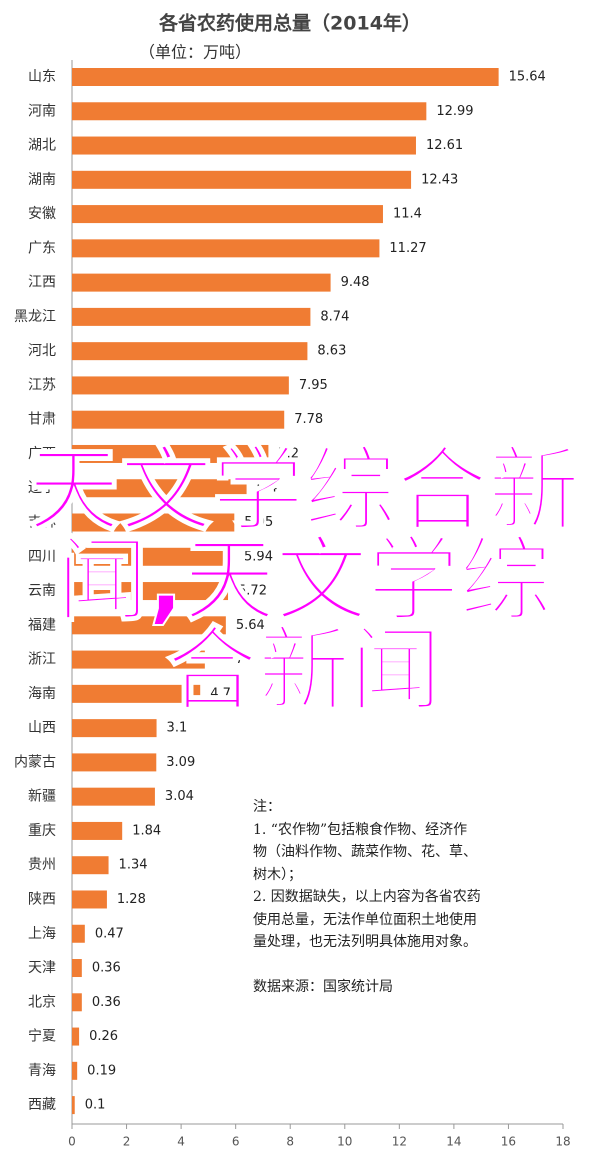  I want to click on value-label: 1.84, so click(146, 830).